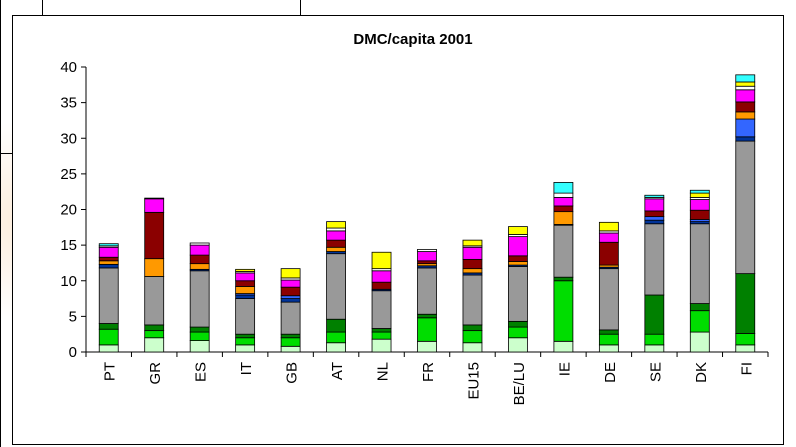 The image size is (796, 447). I want to click on x-tick-label: SE, so click(655, 372).